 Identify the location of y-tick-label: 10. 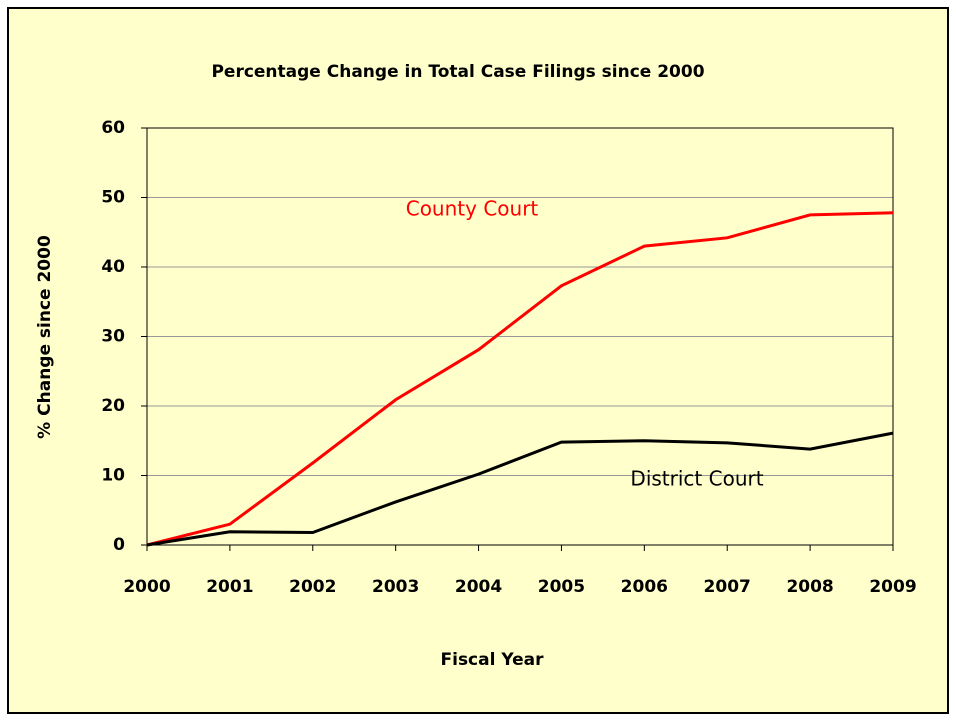
(113, 476).